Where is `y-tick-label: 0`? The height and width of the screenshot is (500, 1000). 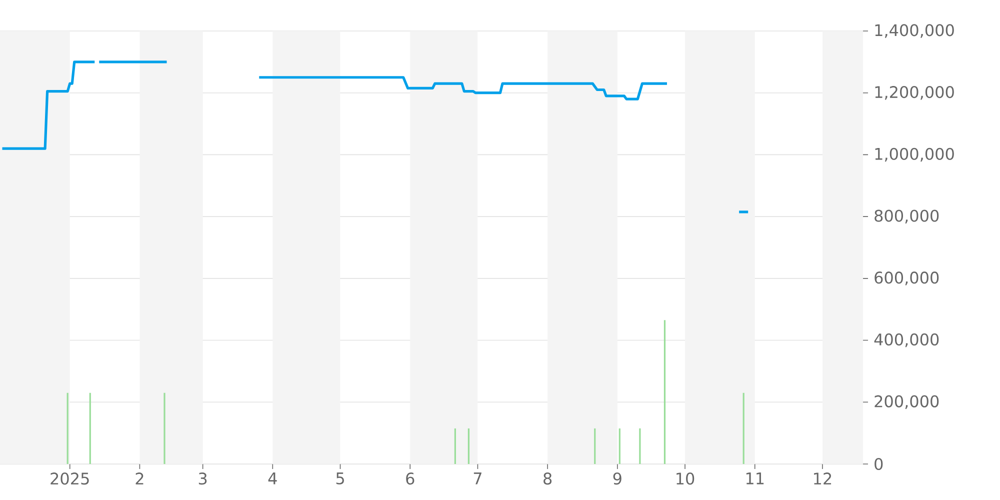
y-tick-label: 0 is located at coordinates (878, 464).